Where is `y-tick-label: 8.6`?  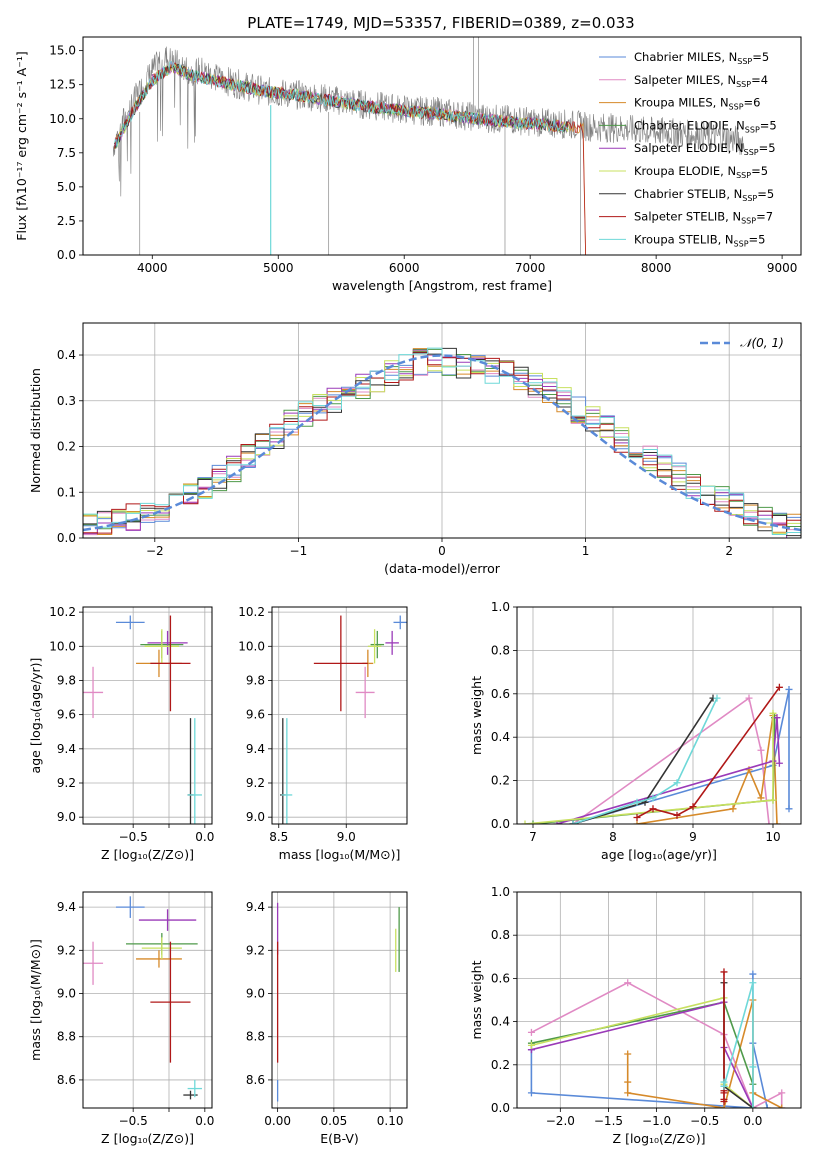 y-tick-label: 8.6 is located at coordinates (255, 1080).